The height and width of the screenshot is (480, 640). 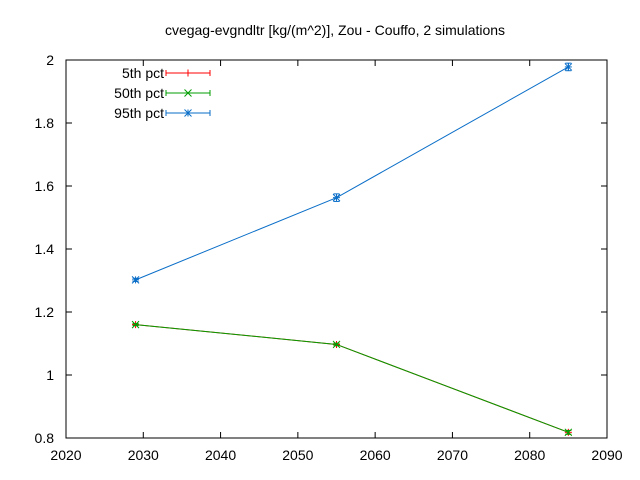 What do you see at coordinates (50, 60) in the screenshot?
I see `y-tick-label: 2` at bounding box center [50, 60].